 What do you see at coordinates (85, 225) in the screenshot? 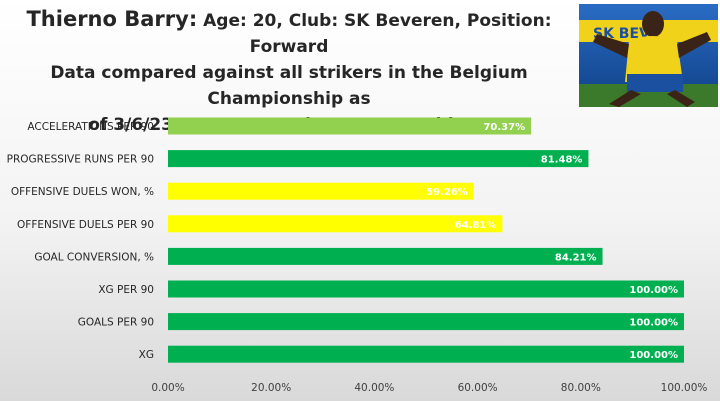
I see `category-label: OFFENSIVE DUELS PER 90` at bounding box center [85, 225].